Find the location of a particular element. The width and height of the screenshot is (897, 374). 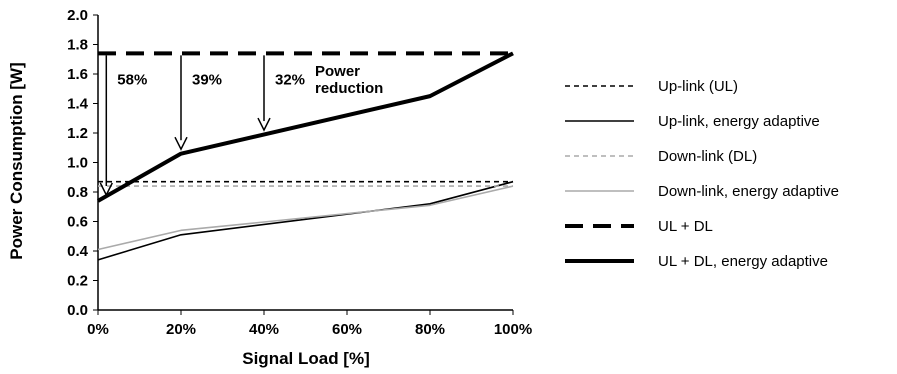

y-axis-title: Power Consumption [W] is located at coordinates (16, 160).